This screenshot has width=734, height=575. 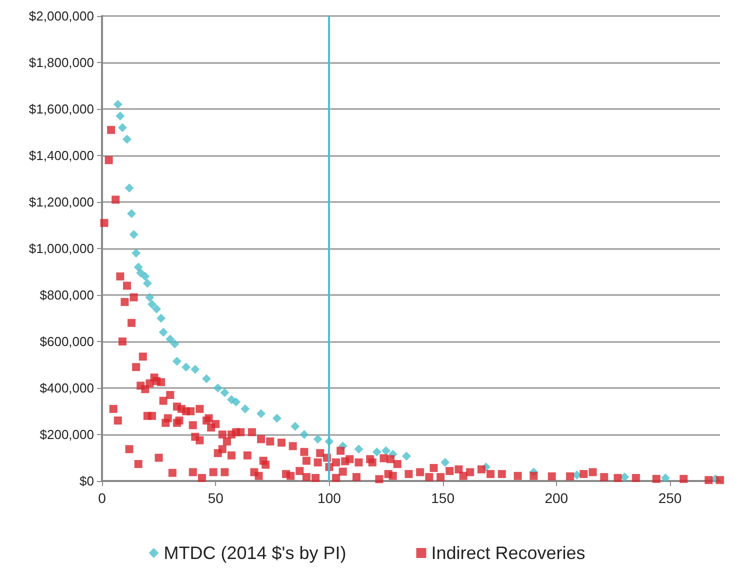 I want to click on y-tick-label: $2,000,000, so click(x=61, y=16).